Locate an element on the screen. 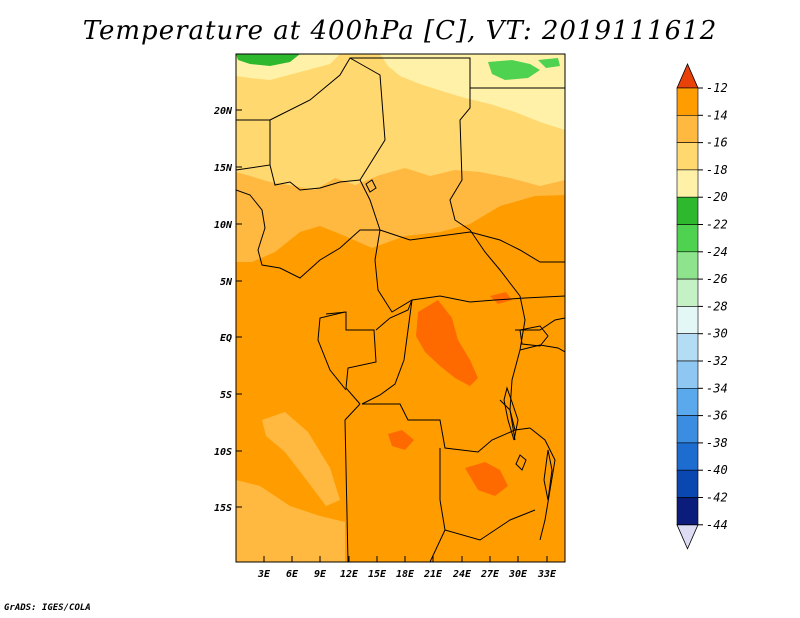  lon-label: 30E is located at coordinates (518, 574).